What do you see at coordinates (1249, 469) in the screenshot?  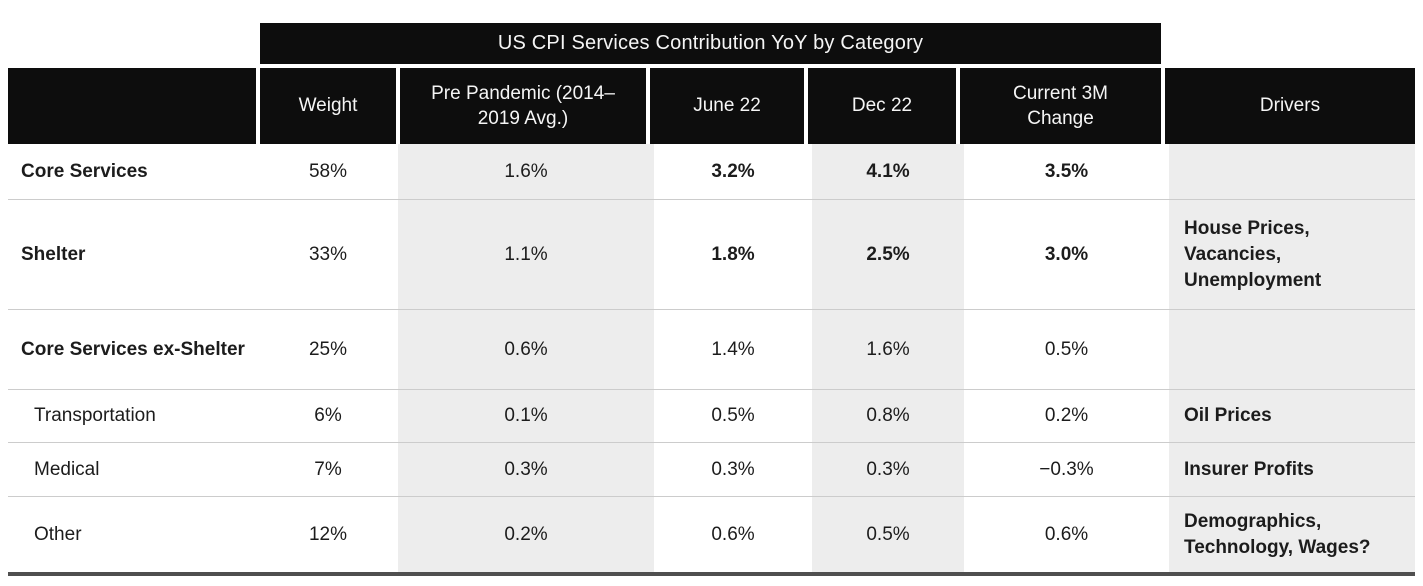 I see `driver-line: Insurer Profits` at bounding box center [1249, 469].